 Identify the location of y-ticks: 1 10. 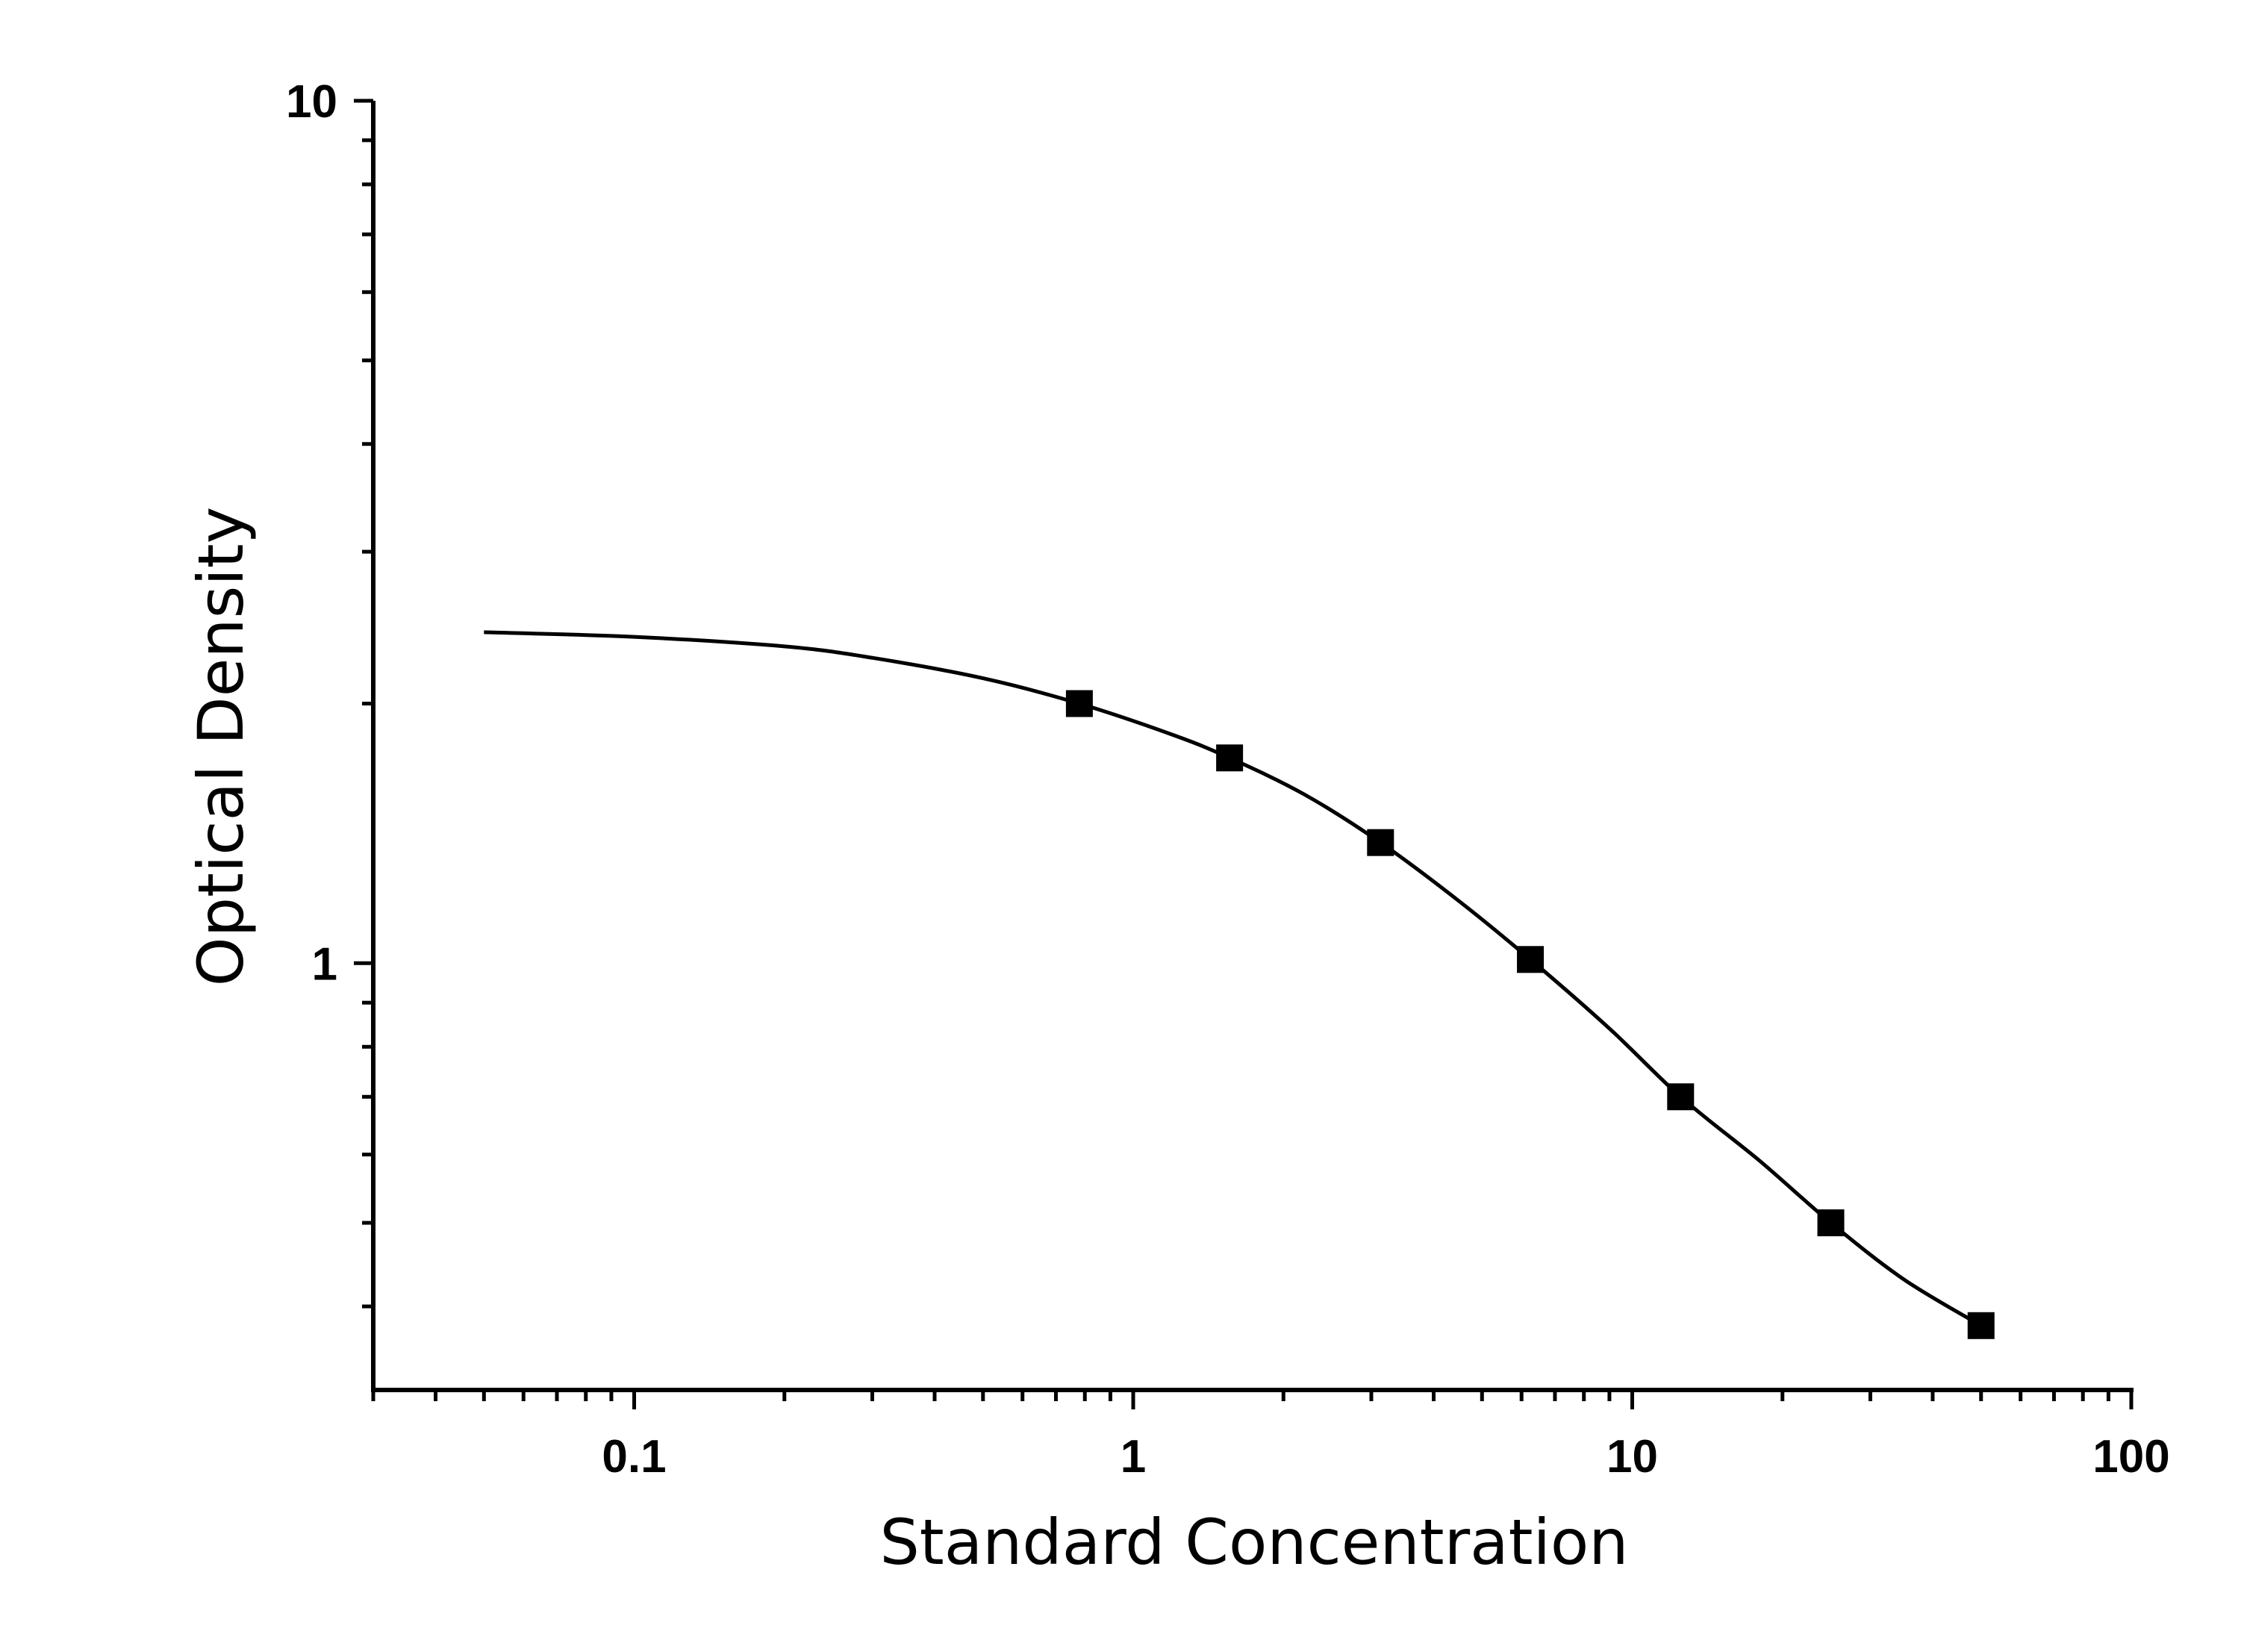
(329, 692).